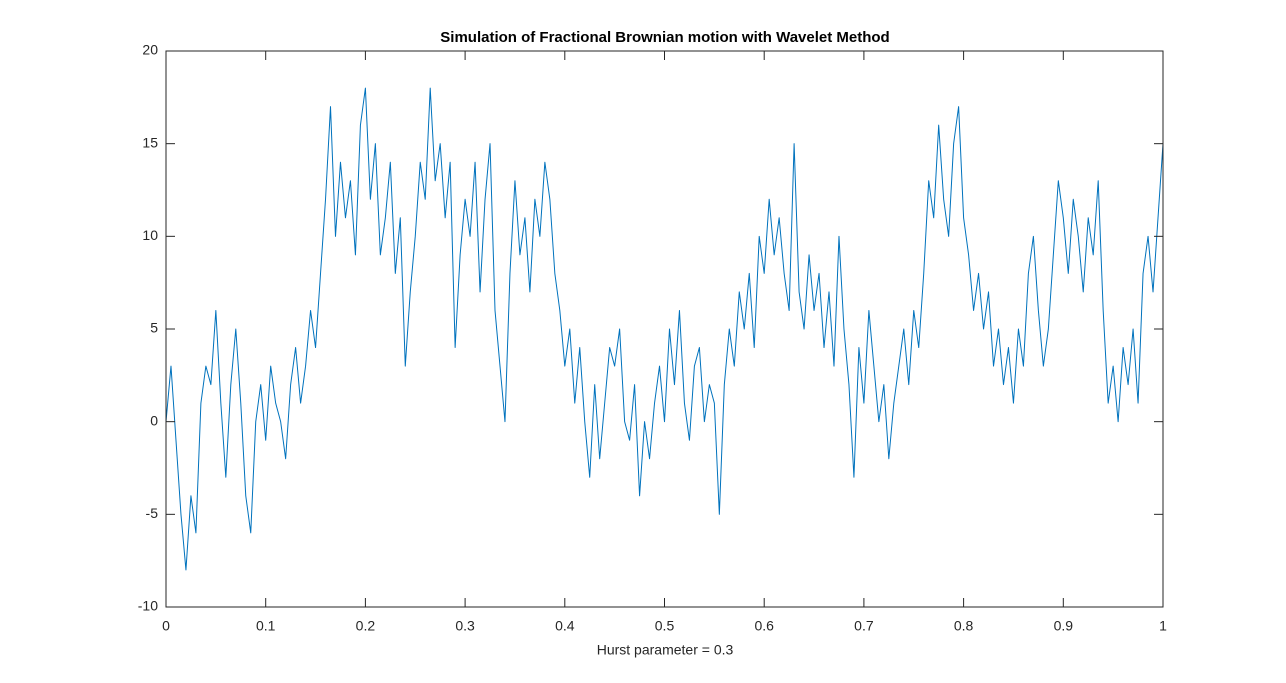 This screenshot has width=1286, height=683. What do you see at coordinates (1163, 626) in the screenshot?
I see `x-tick-label: 1` at bounding box center [1163, 626].